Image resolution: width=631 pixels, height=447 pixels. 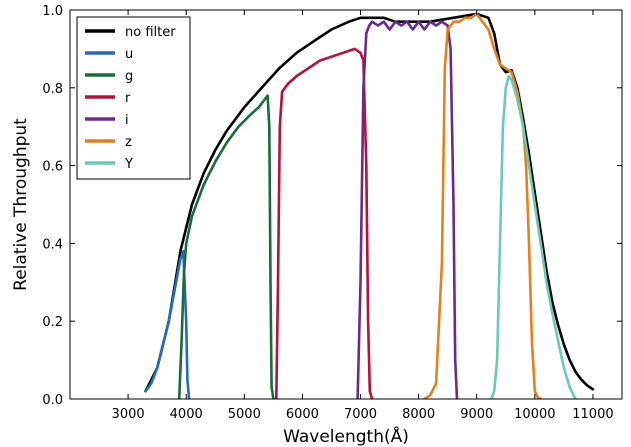 I want to click on legend-label: g, so click(x=129, y=76).